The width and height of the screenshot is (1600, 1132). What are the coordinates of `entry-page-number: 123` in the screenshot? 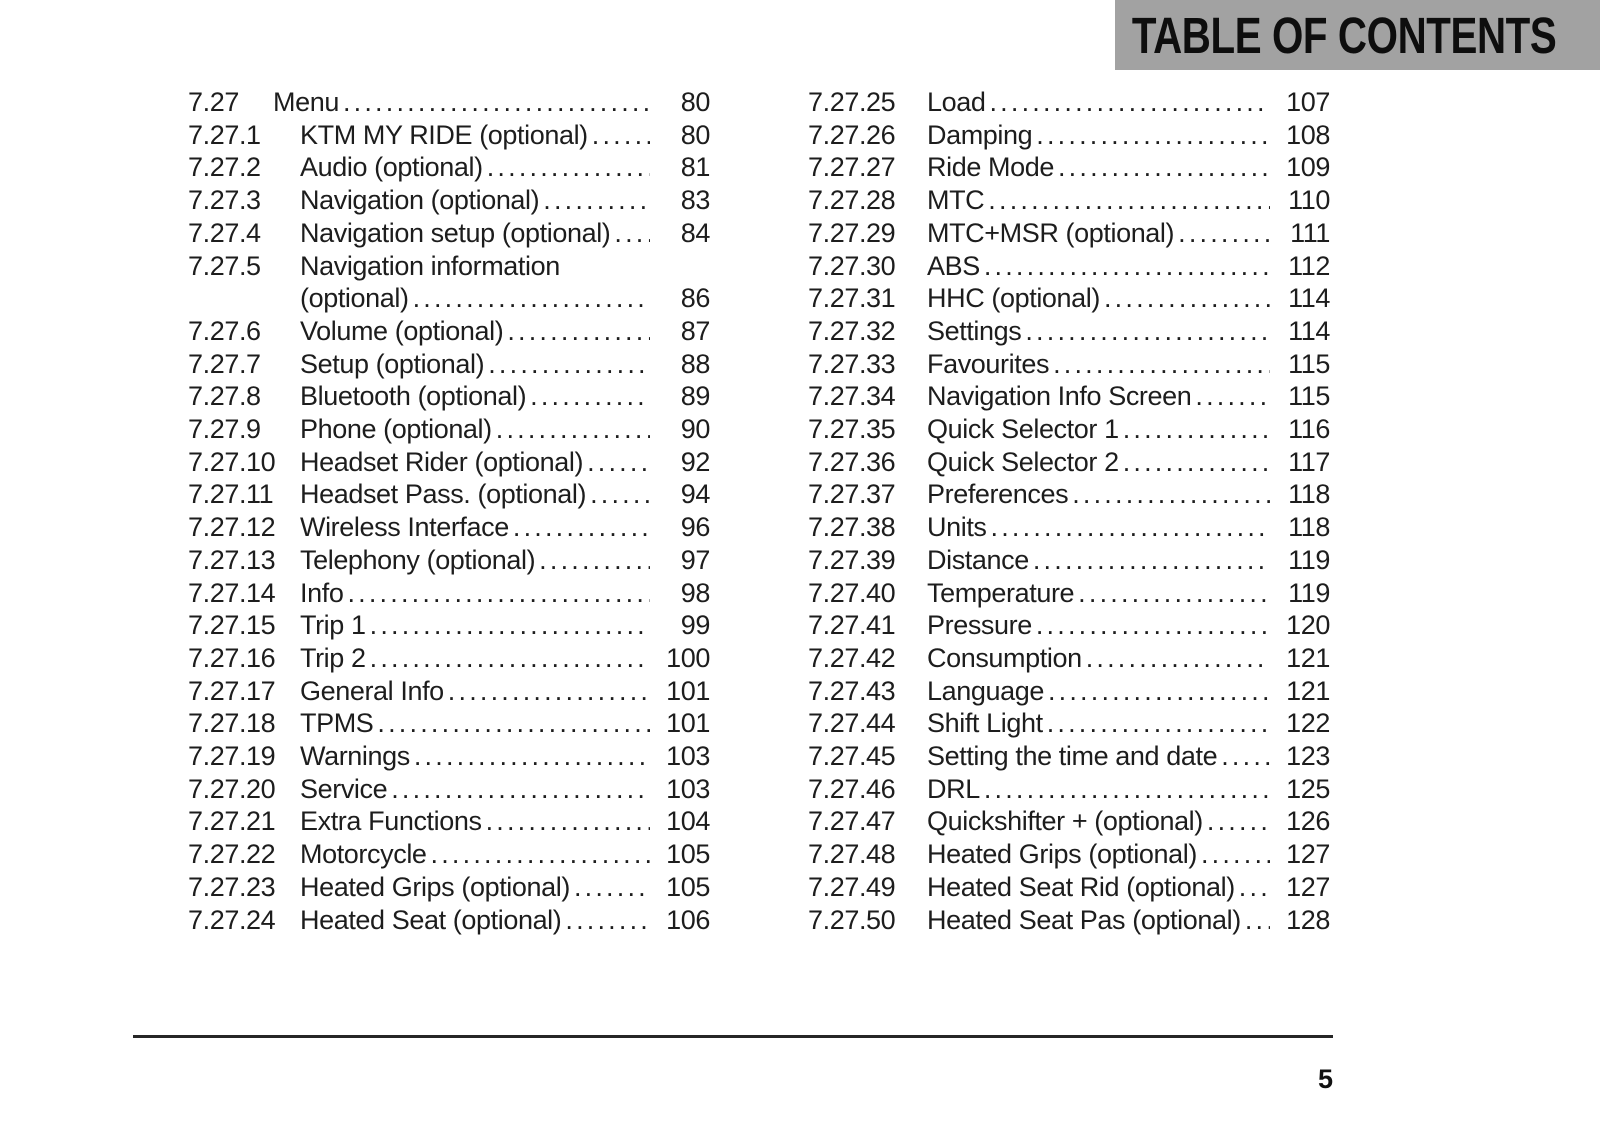 It's located at (1308, 756).